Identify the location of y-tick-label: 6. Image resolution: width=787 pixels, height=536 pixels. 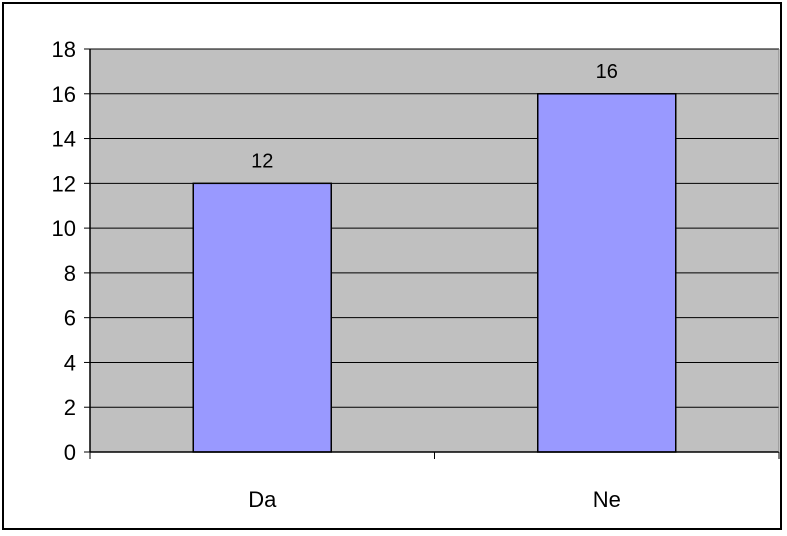
(70, 318).